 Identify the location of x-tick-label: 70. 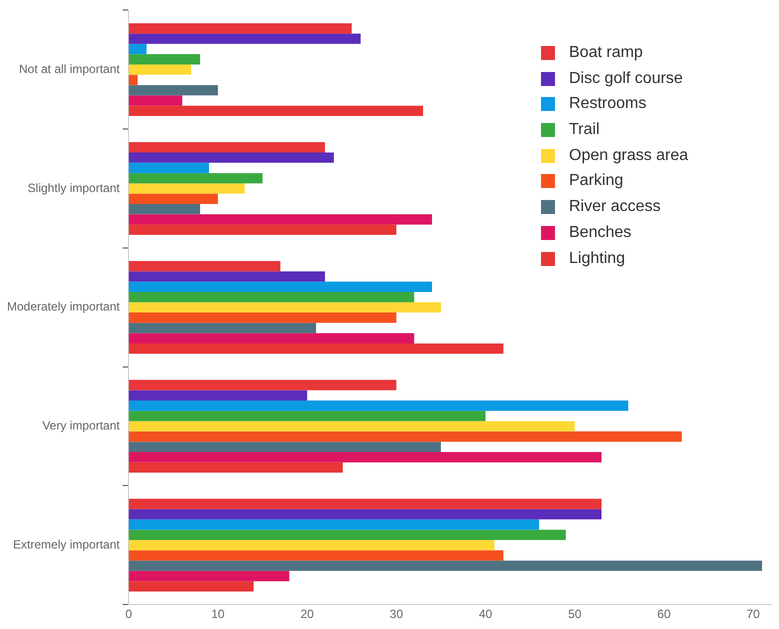
(753, 614).